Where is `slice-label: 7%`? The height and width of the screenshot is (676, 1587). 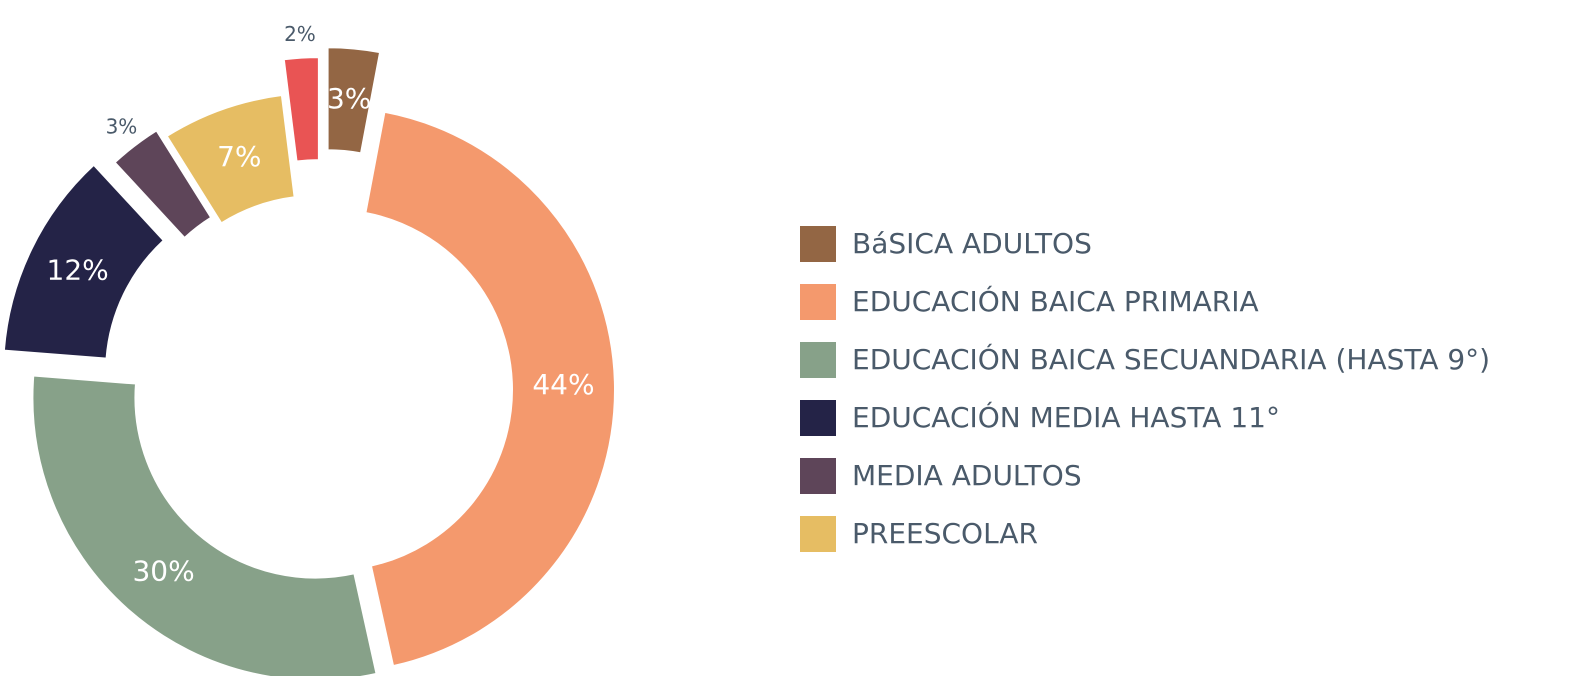 slice-label: 7% is located at coordinates (239, 156).